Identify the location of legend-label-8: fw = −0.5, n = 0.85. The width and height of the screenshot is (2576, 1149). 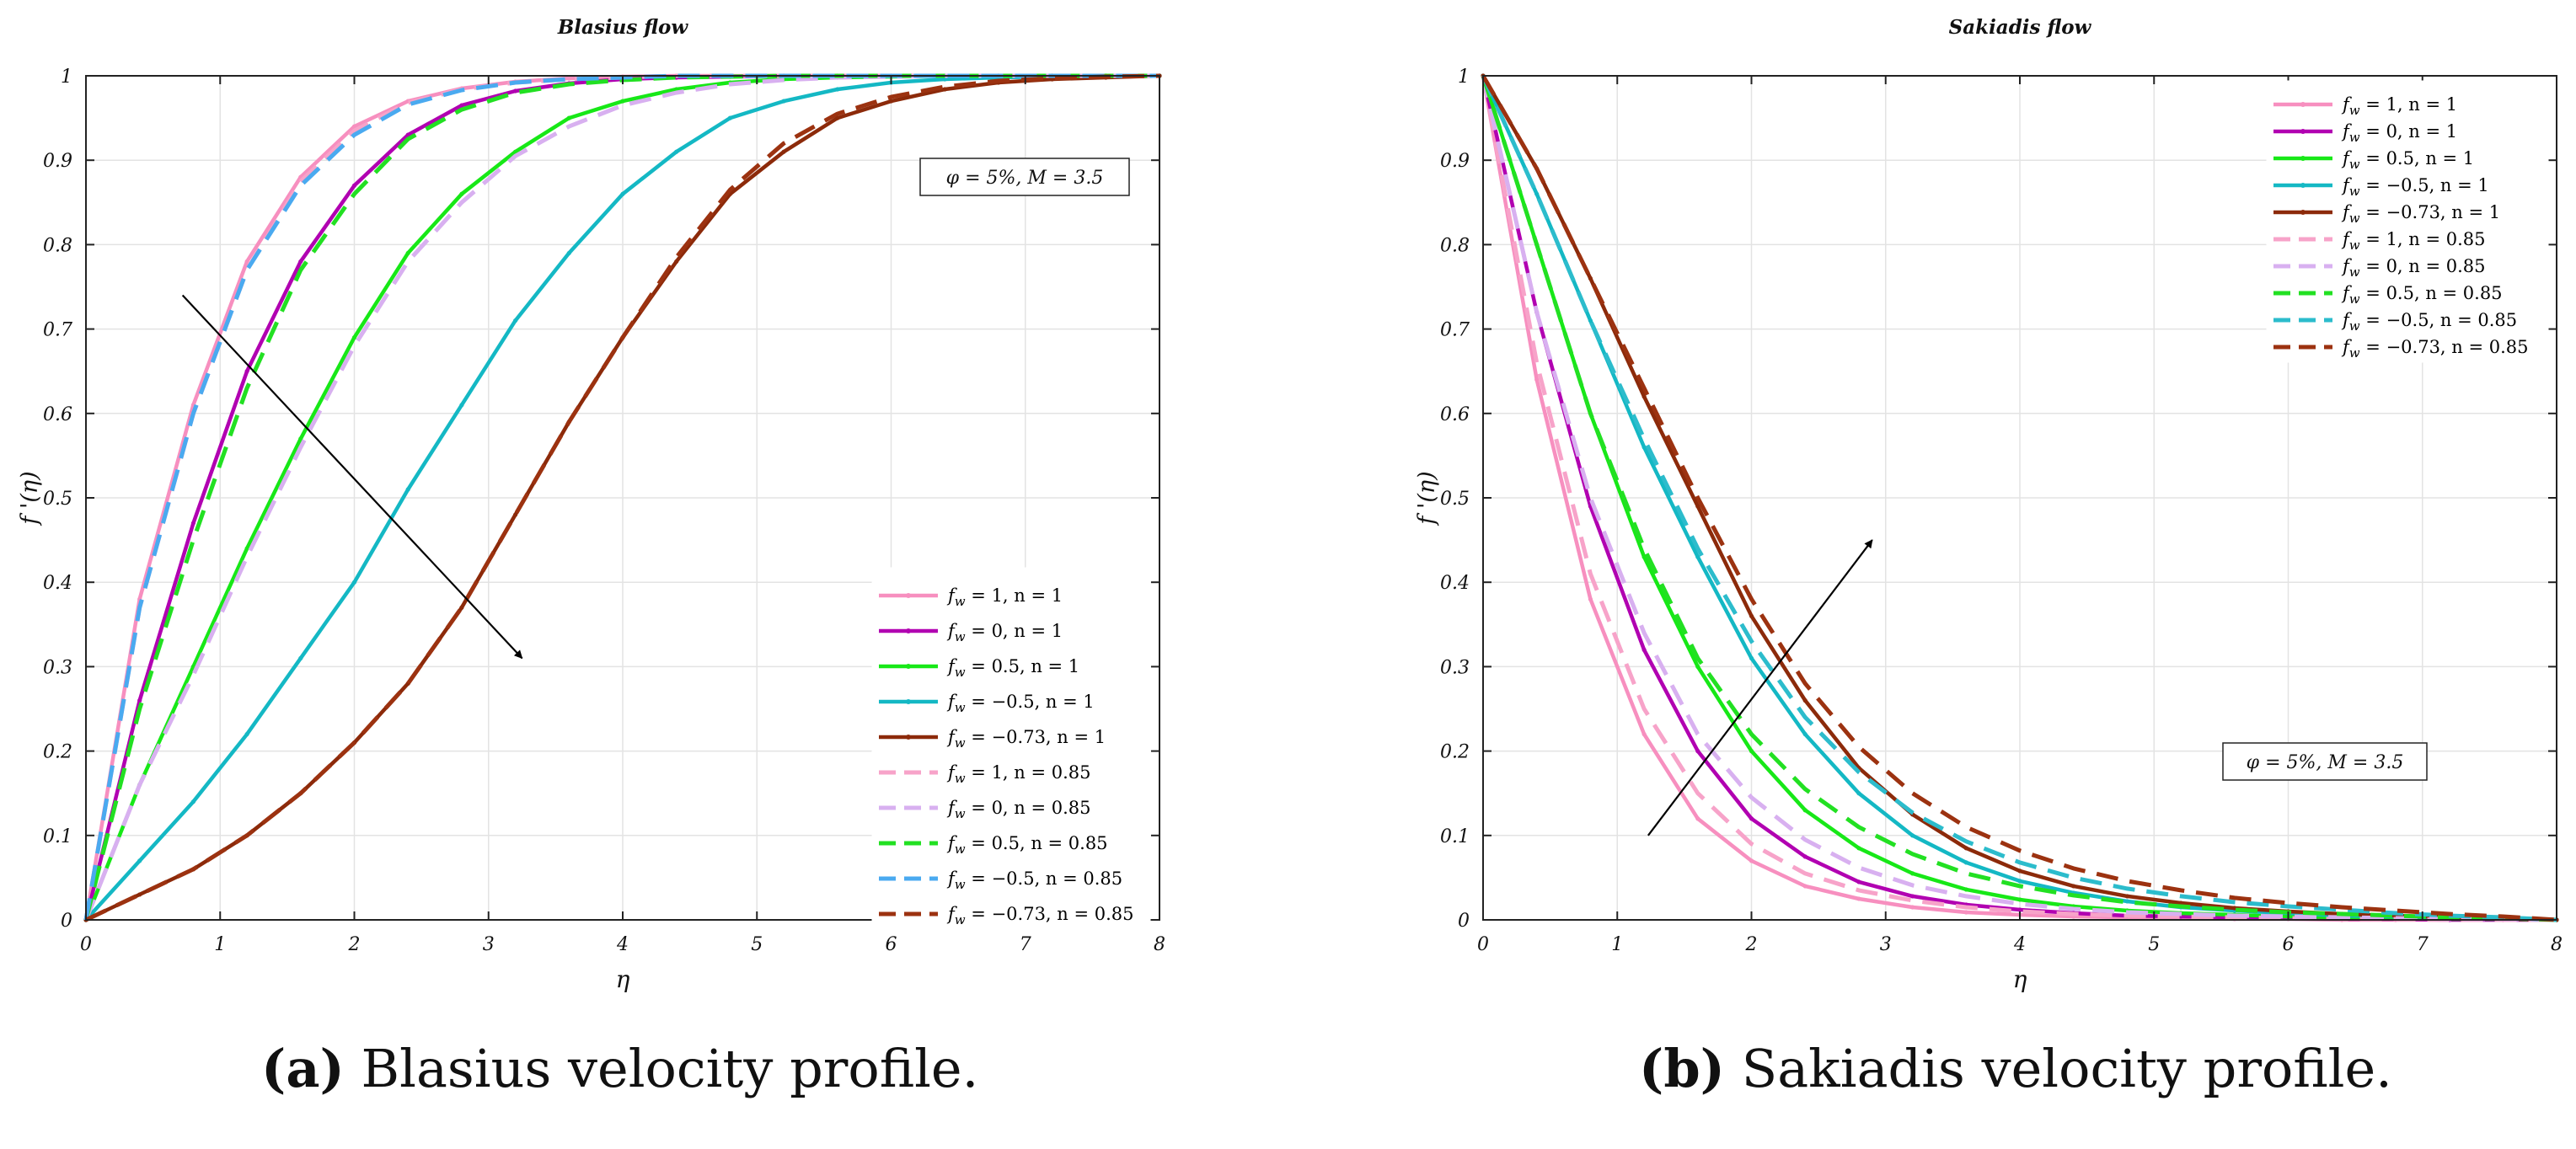
(2429, 322).